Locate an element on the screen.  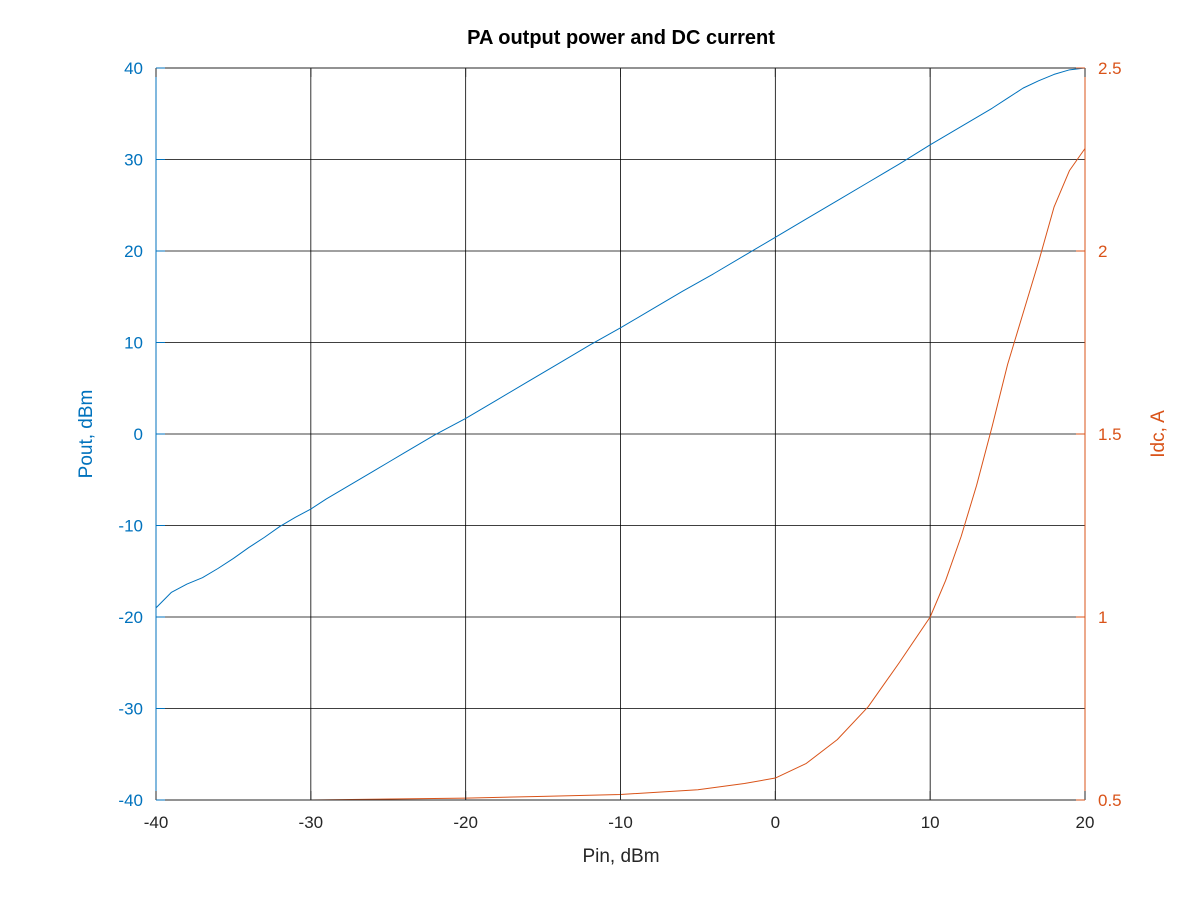
y-tick-left-label: -20 is located at coordinates (130, 617).